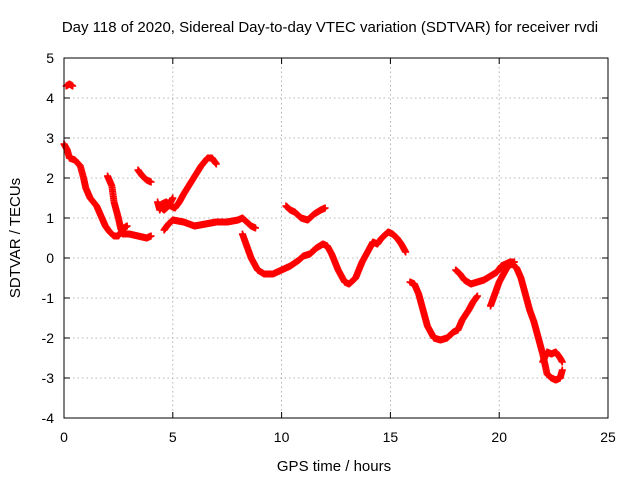 This screenshot has width=640, height=480. Describe the element at coordinates (50, 98) in the screenshot. I see `y-tick-label: 4` at that location.